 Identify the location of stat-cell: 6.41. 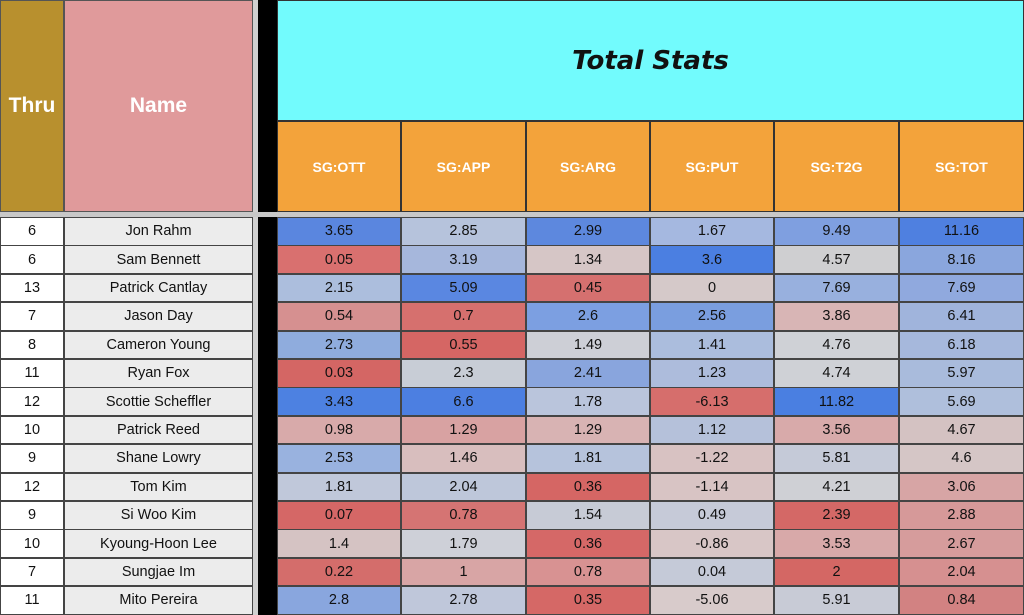
(961, 316).